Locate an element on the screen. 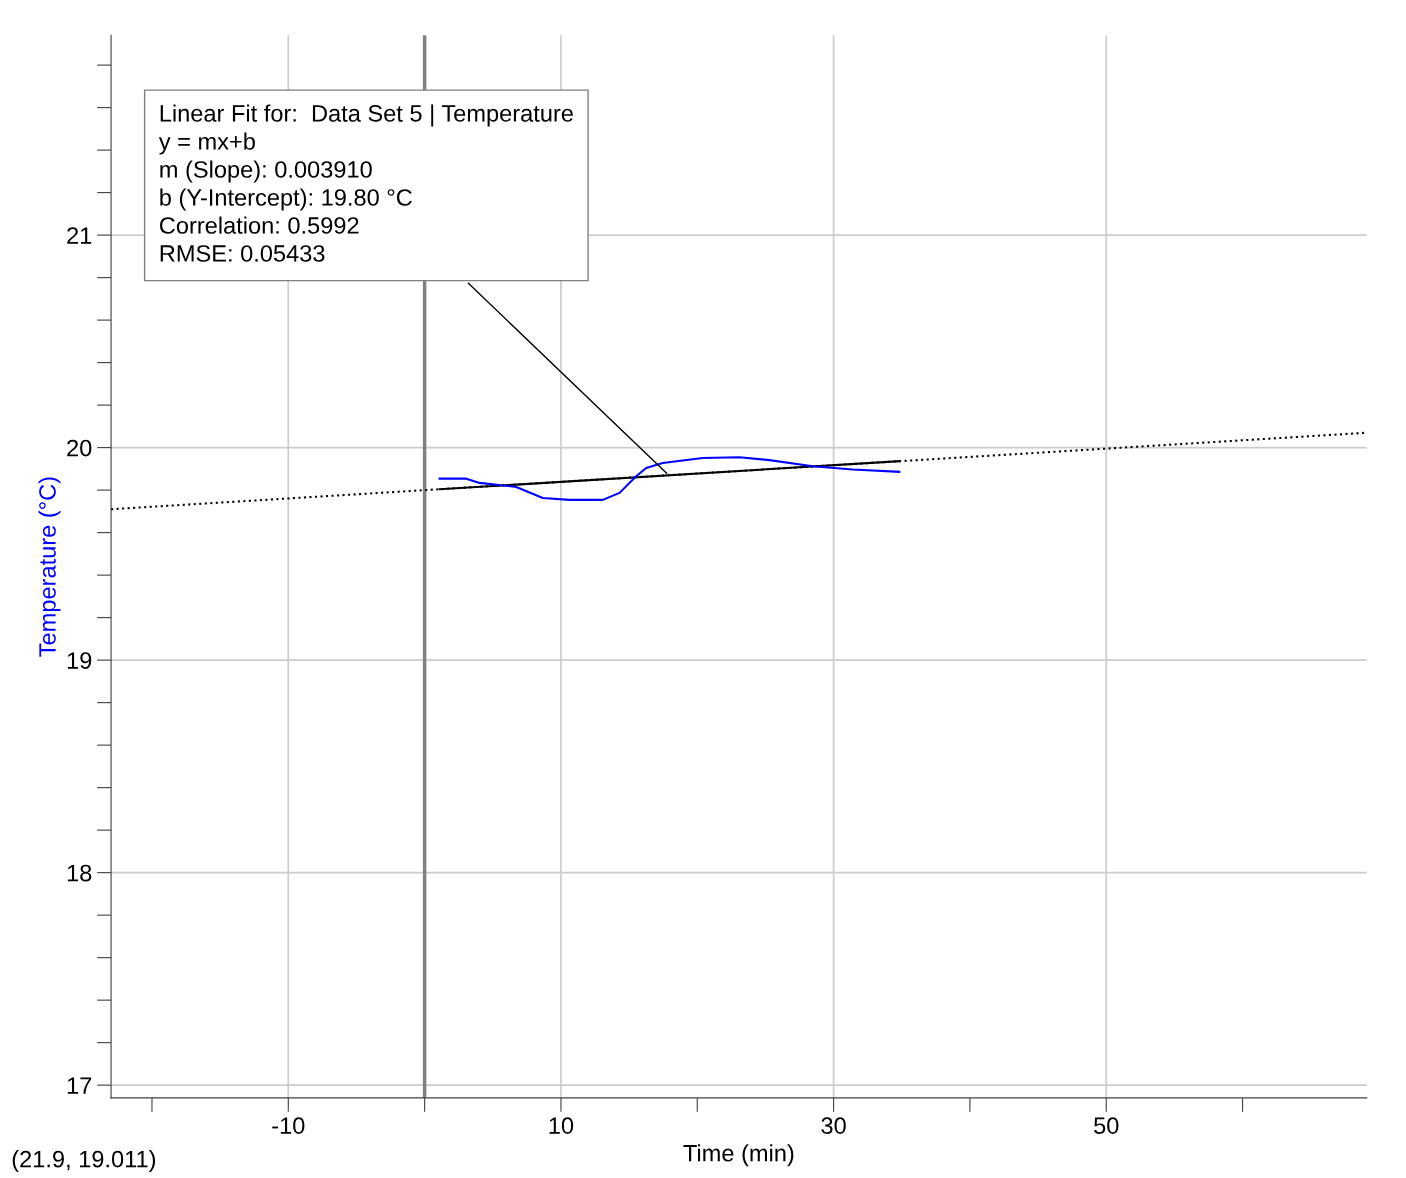  y-tick-label: 20 is located at coordinates (79, 448).